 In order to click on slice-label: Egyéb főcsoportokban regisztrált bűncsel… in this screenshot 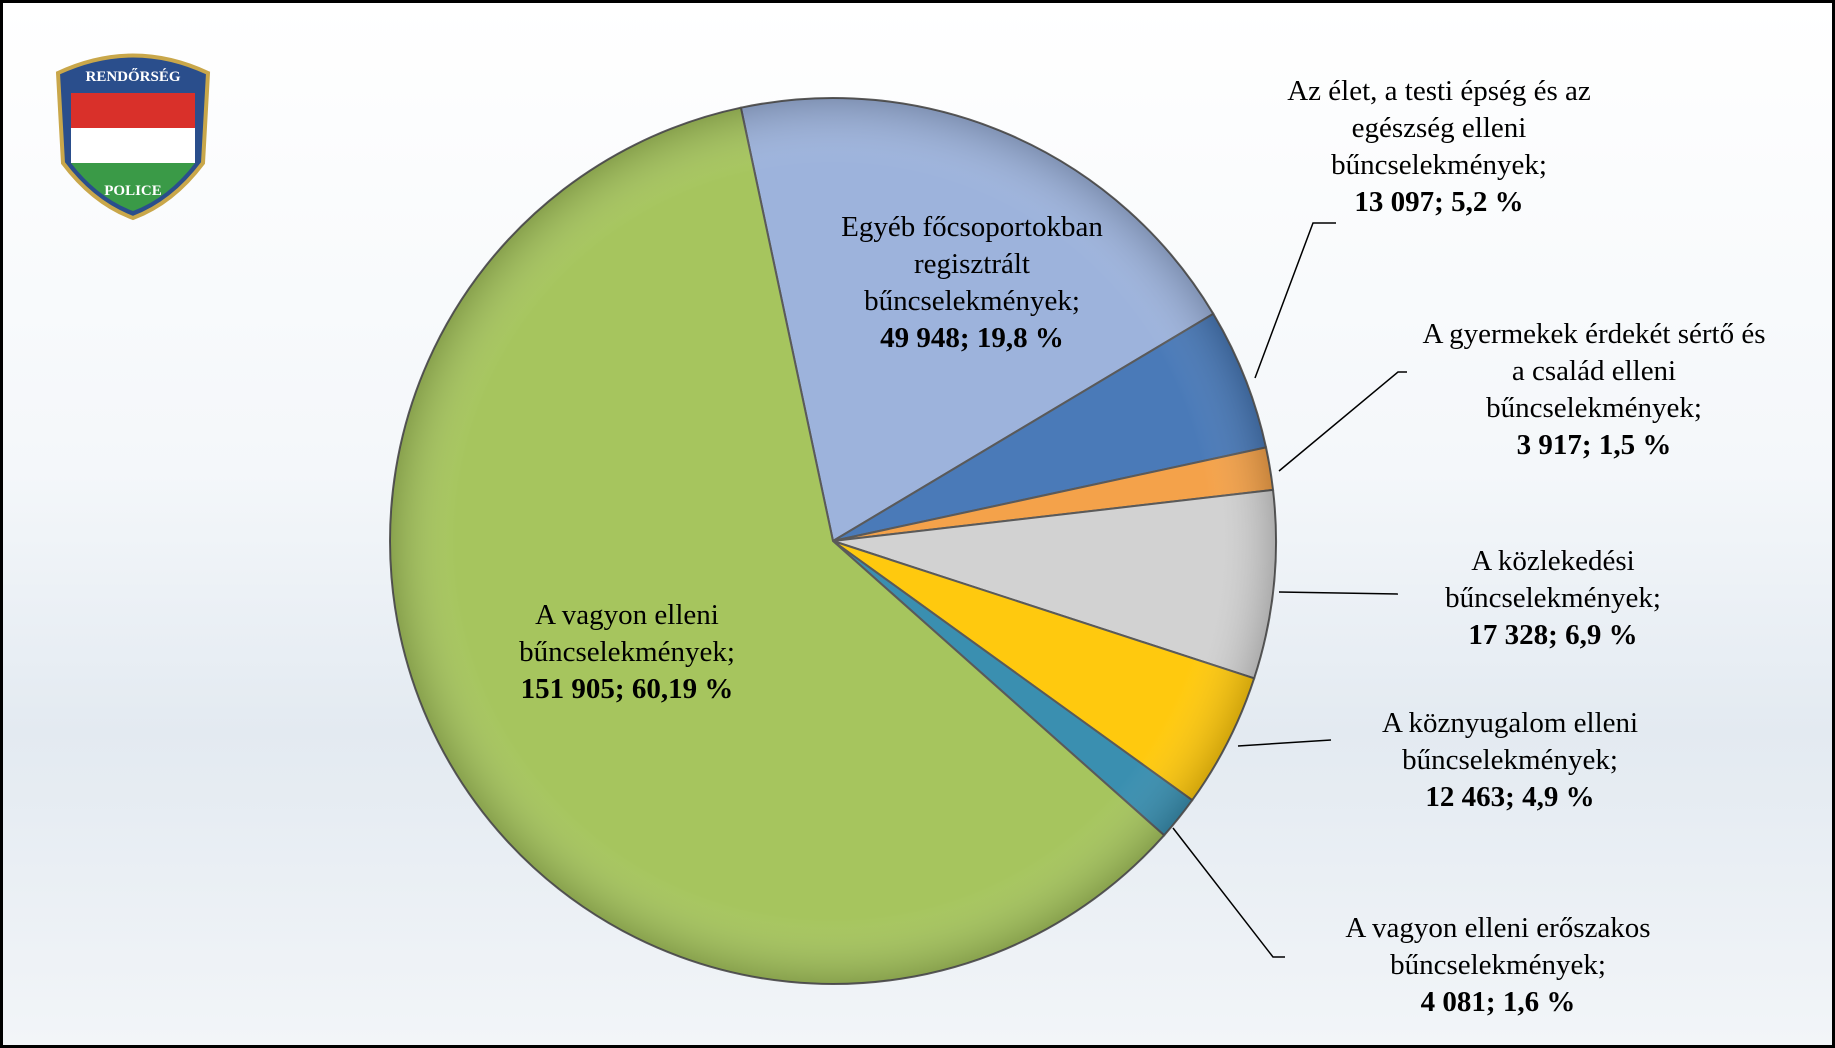, I will do `click(972, 283)`.